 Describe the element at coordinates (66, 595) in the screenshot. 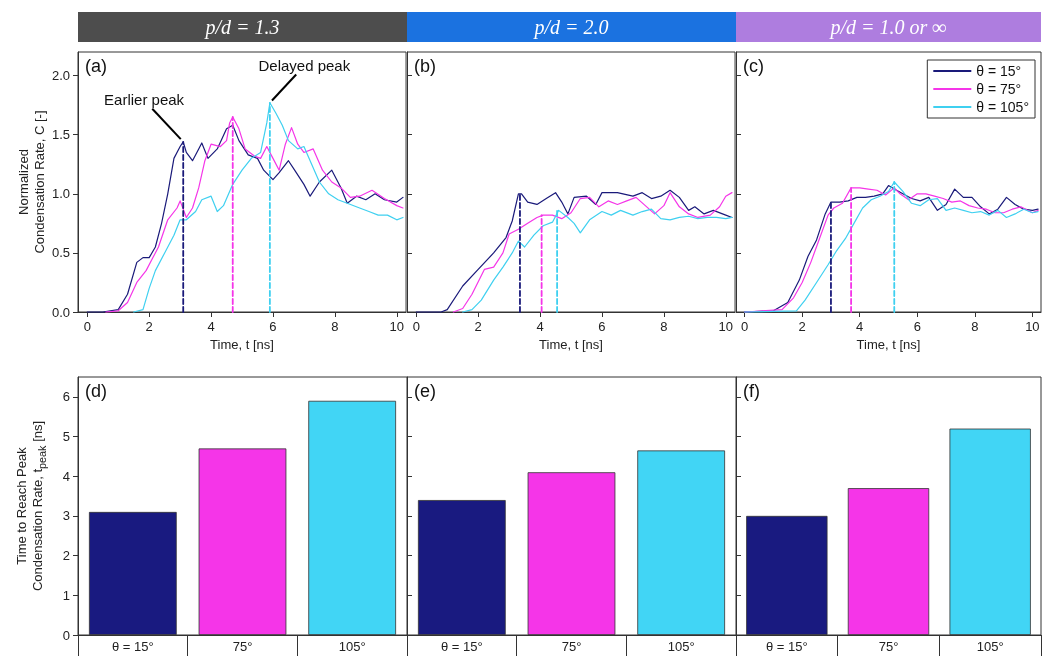

I see `y-tick-label: 1` at that location.